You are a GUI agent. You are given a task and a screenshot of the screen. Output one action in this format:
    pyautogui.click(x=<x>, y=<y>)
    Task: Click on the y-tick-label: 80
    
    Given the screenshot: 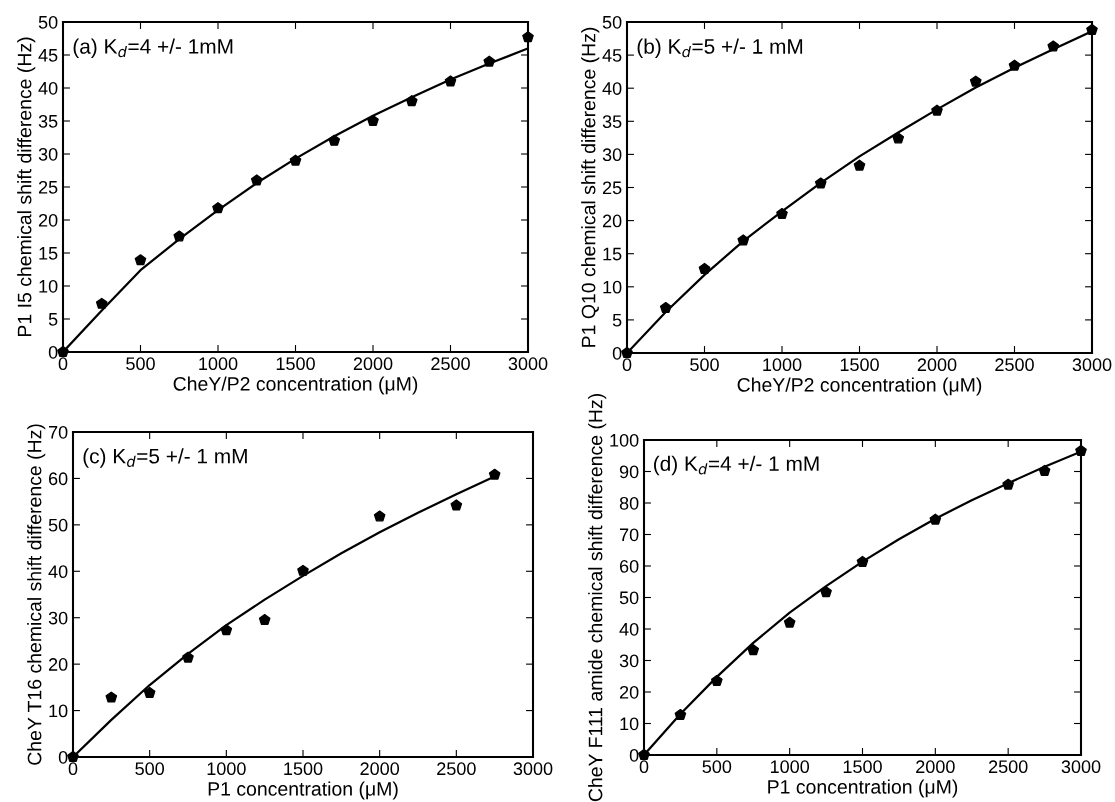 What is the action you would take?
    pyautogui.click(x=629, y=503)
    